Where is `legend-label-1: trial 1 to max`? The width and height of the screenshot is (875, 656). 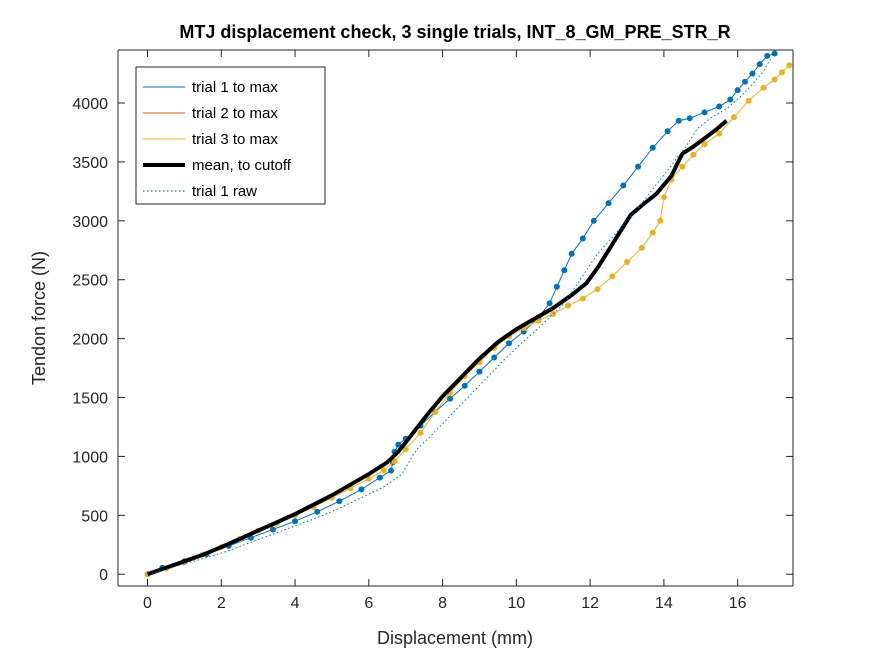 legend-label-1: trial 1 to max is located at coordinates (235, 87).